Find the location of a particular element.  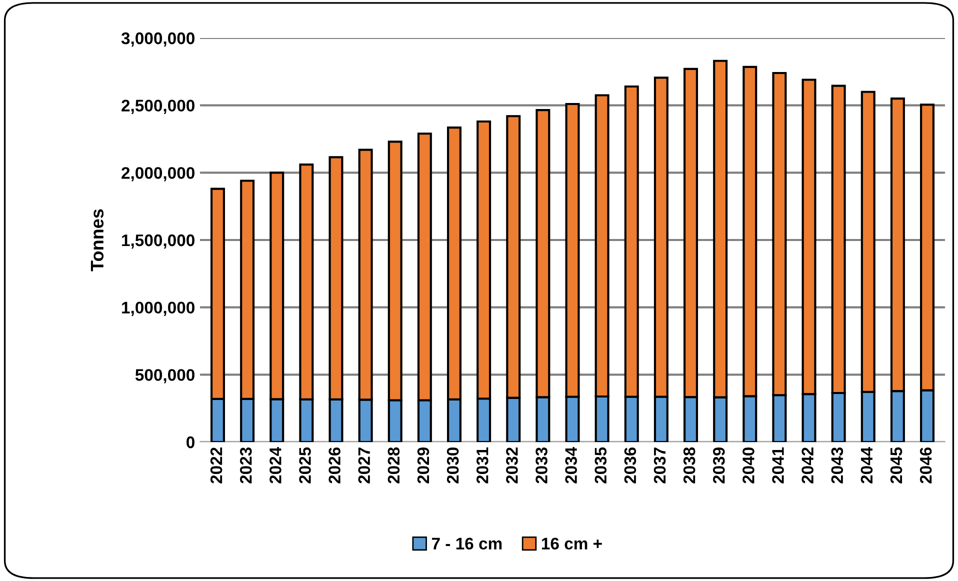

y-tick-label: 2,500,000 is located at coordinates (158, 107).